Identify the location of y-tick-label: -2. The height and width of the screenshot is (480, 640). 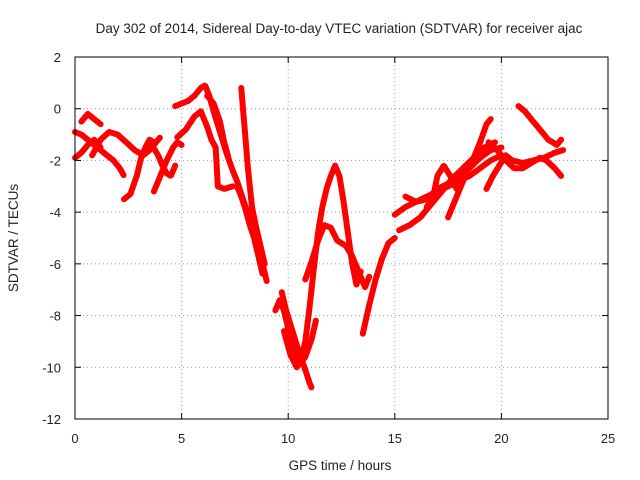
(55, 160).